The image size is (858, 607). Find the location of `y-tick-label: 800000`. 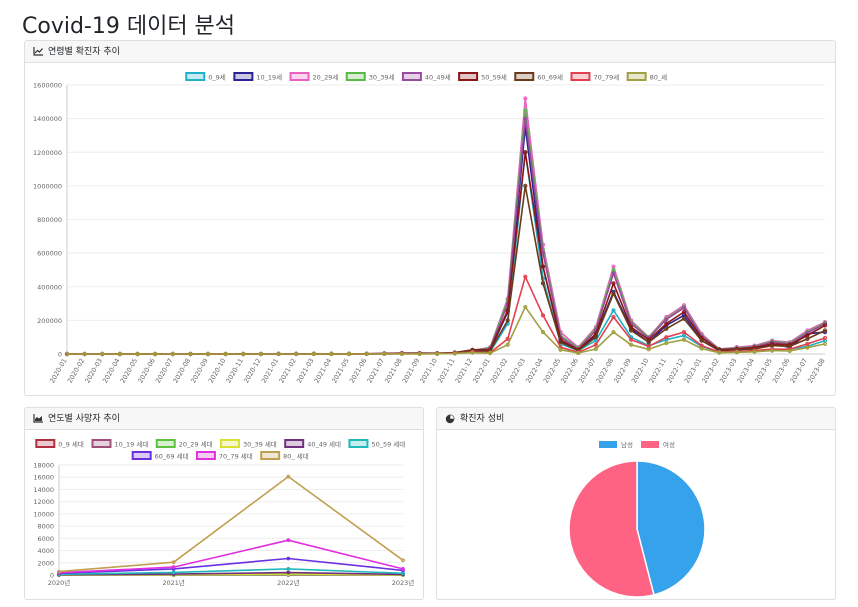

y-tick-label: 800000 is located at coordinates (49, 220).